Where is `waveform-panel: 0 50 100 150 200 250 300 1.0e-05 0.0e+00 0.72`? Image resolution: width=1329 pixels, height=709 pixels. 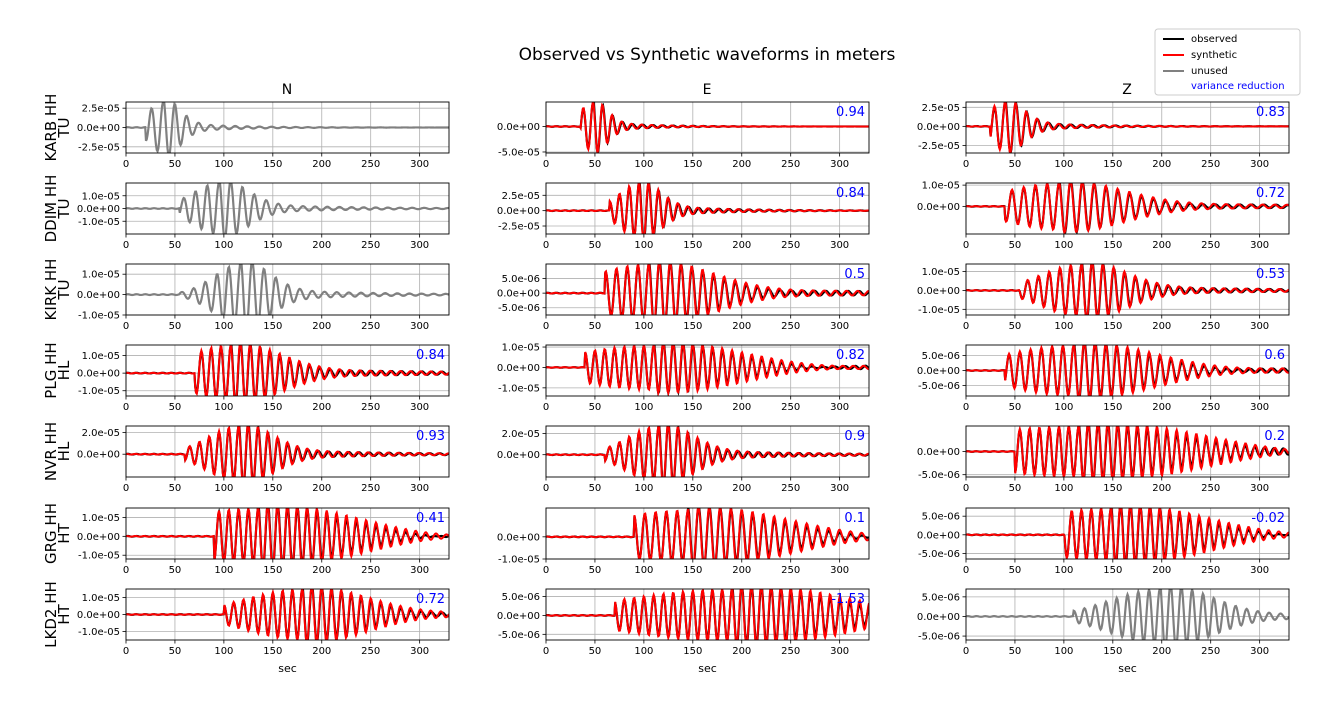
waveform-panel: 0 50 100 150 200 250 300 1.0e-05 0.0e+00 0.72 is located at coordinates (1103, 216).